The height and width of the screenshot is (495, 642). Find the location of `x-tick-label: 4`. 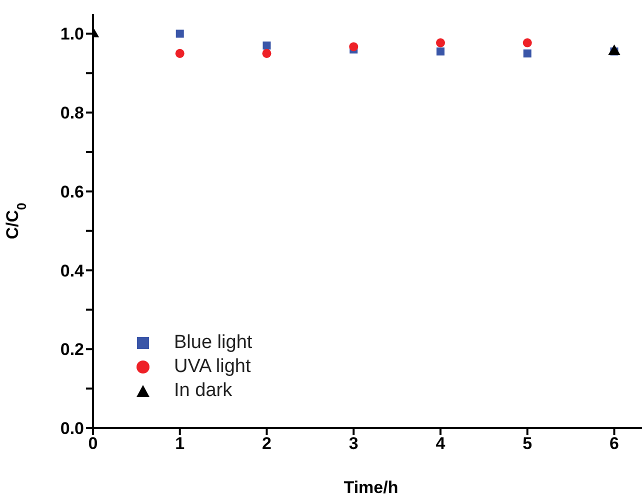

x-tick-label: 4 is located at coordinates (441, 444).